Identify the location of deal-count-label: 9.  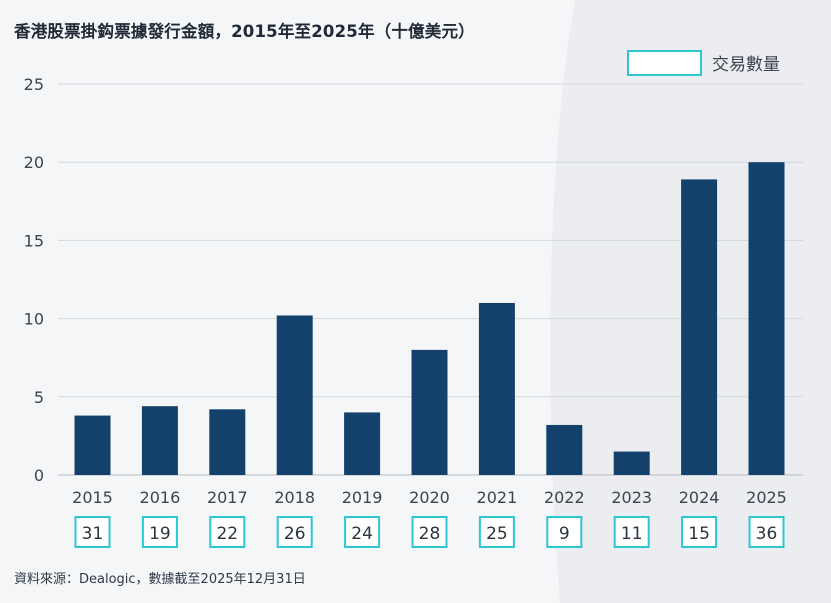
(564, 534).